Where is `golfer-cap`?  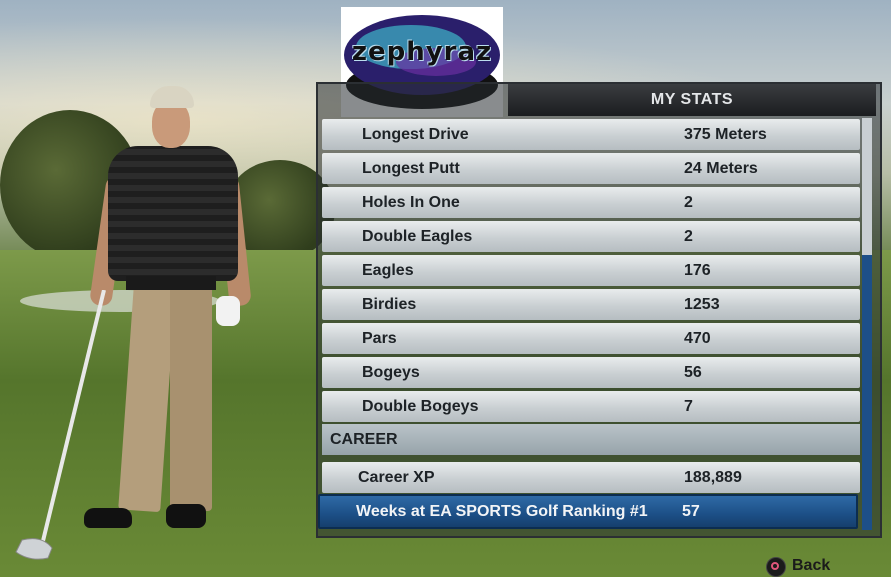
golfer-cap is located at coordinates (172, 97).